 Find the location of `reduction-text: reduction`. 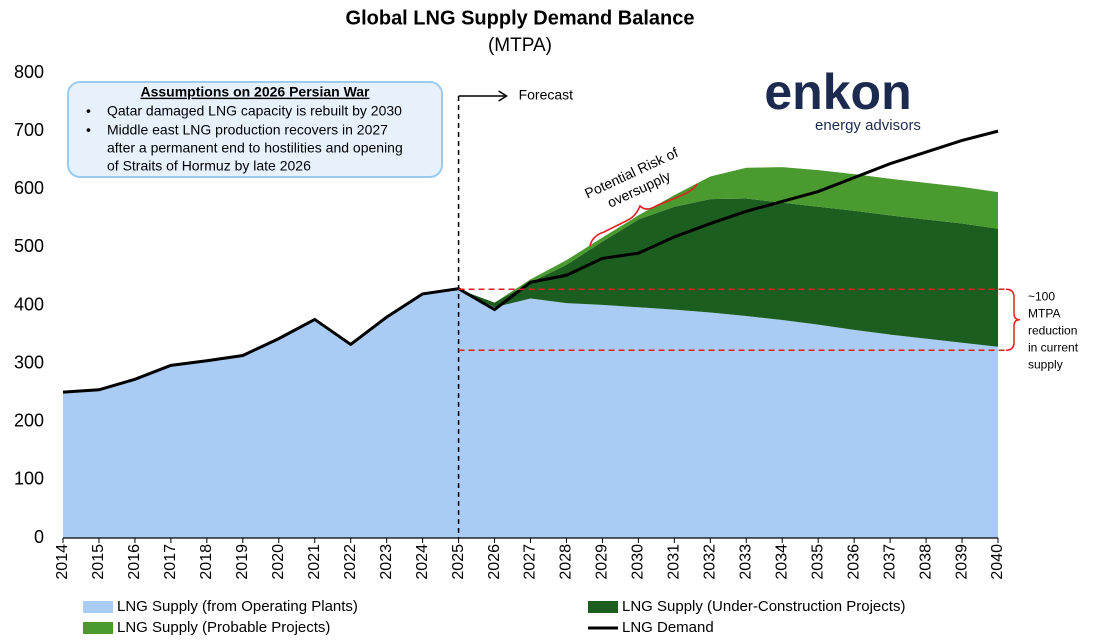

reduction-text: reduction is located at coordinates (1052, 330).